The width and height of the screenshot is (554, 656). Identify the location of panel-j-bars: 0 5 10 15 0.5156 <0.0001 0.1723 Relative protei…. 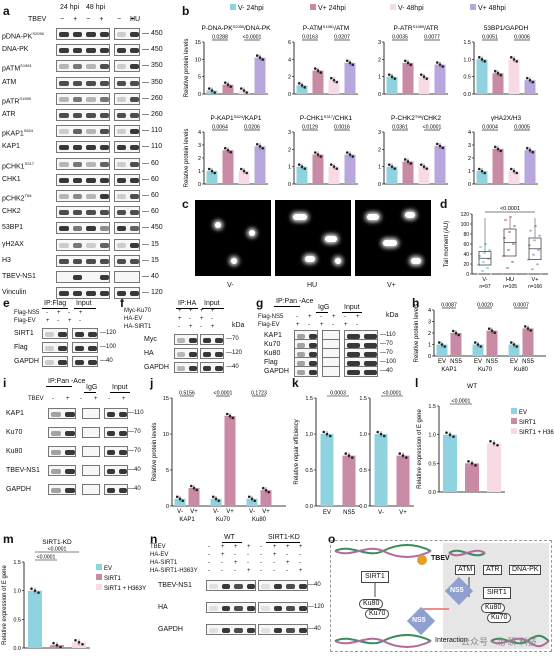
(219, 457).